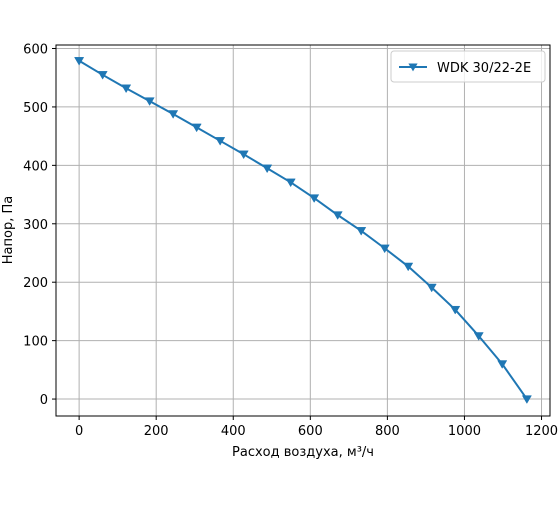 The height and width of the screenshot is (509, 560). Describe the element at coordinates (484, 68) in the screenshot. I see `legend-label: WDK 30/22-2E` at that location.